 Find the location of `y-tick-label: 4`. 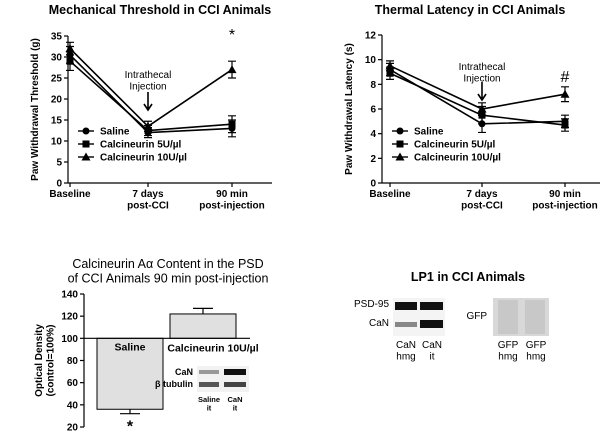

y-tick-label: 4 is located at coordinates (373, 134).